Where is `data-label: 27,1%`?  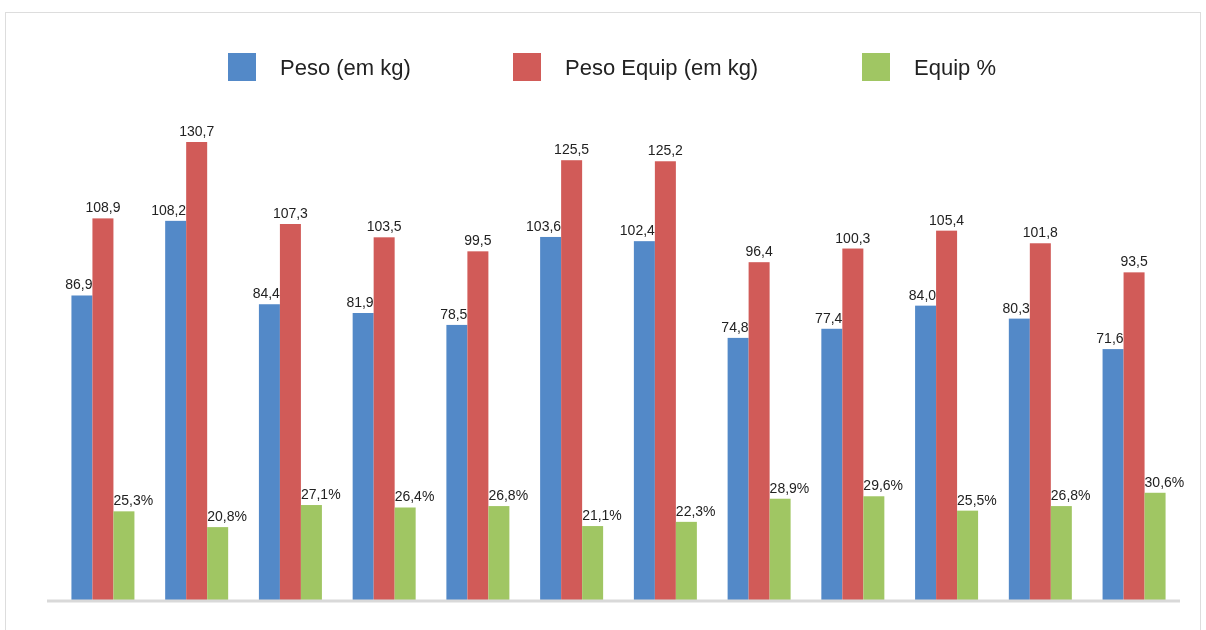
data-label: 27,1% is located at coordinates (320, 494).